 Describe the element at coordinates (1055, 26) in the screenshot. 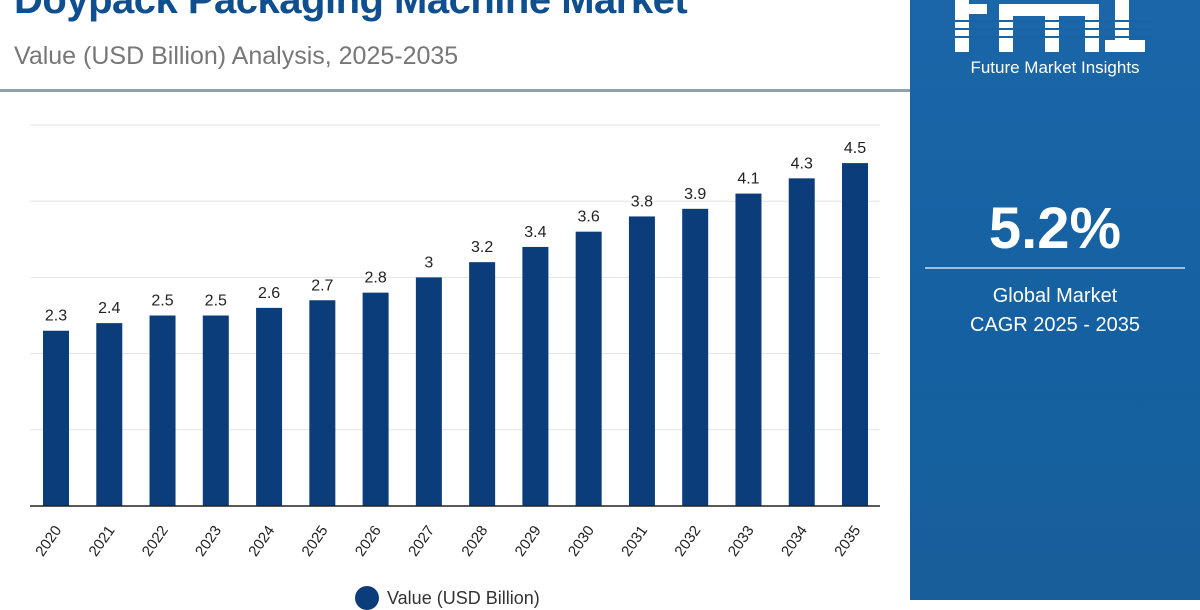

I see `fmi-logo` at that location.